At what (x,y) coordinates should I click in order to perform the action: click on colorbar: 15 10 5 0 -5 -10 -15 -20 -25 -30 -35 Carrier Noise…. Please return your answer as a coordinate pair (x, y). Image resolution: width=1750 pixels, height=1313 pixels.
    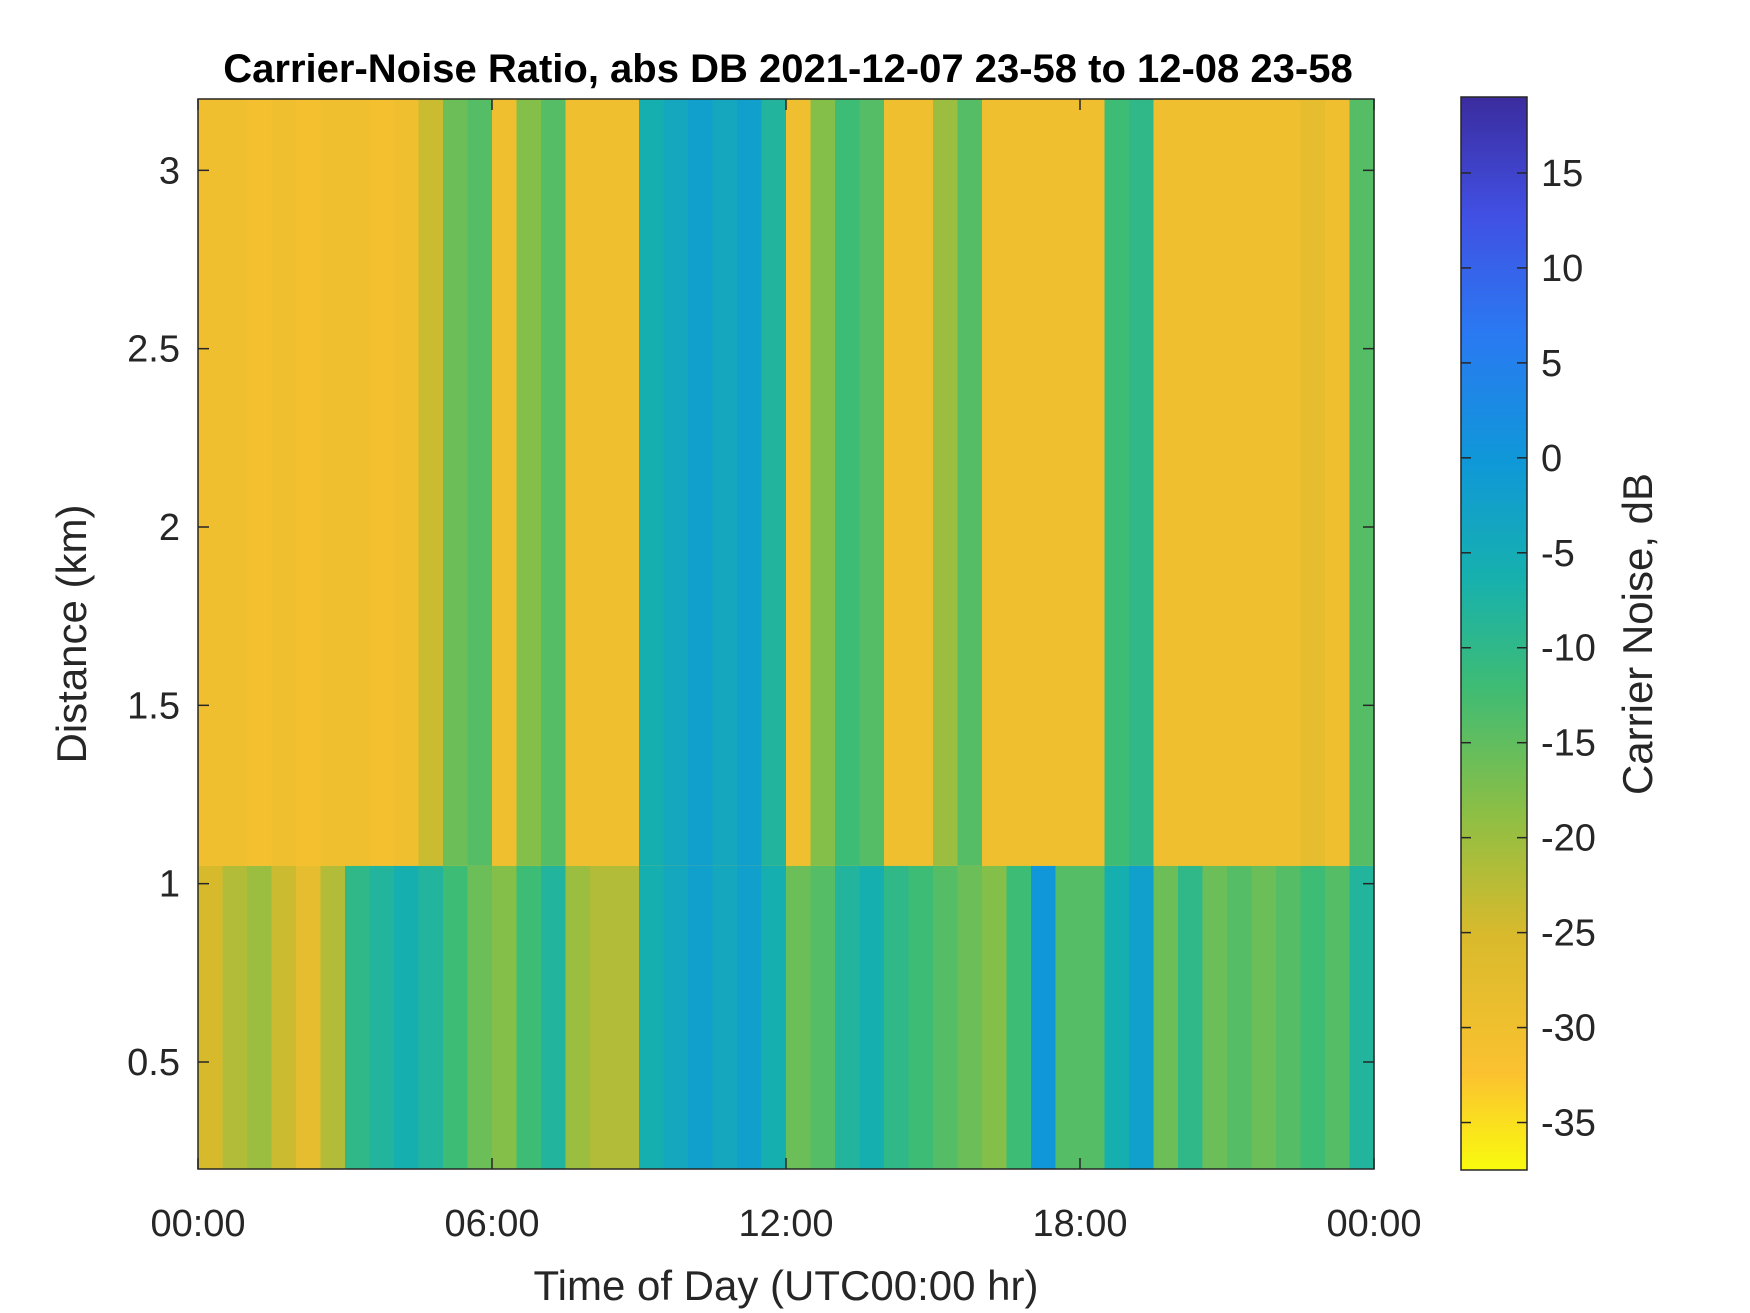
    Looking at the image, I should click on (1560, 633).